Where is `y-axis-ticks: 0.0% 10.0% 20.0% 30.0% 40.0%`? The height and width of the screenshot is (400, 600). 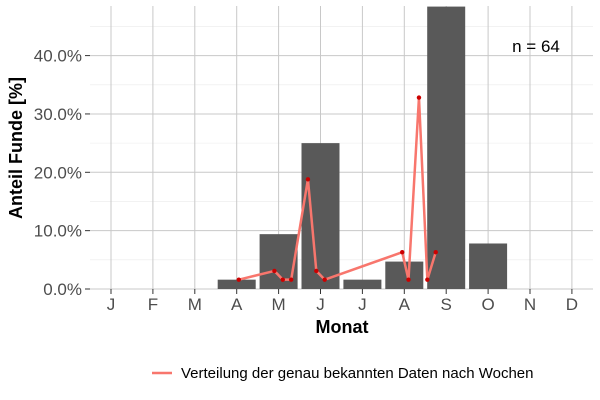 y-axis-ticks: 0.0% 10.0% 20.0% 30.0% 40.0% is located at coordinates (62, 173).